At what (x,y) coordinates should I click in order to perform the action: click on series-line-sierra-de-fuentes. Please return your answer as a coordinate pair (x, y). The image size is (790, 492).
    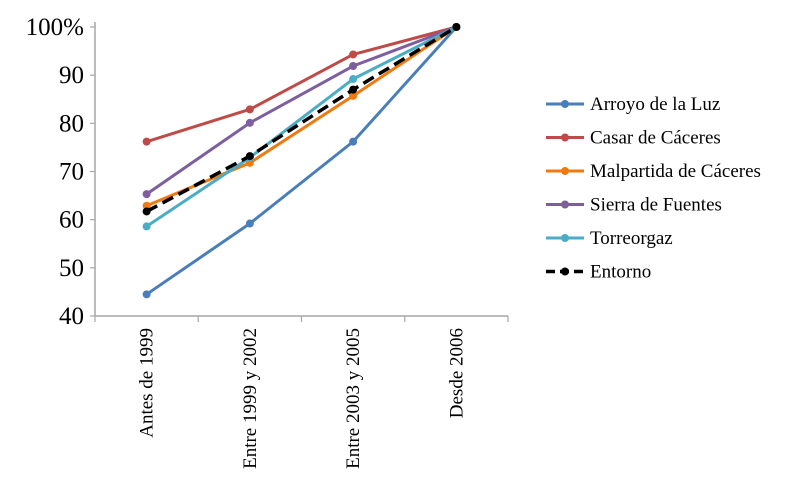
    Looking at the image, I should click on (301, 110).